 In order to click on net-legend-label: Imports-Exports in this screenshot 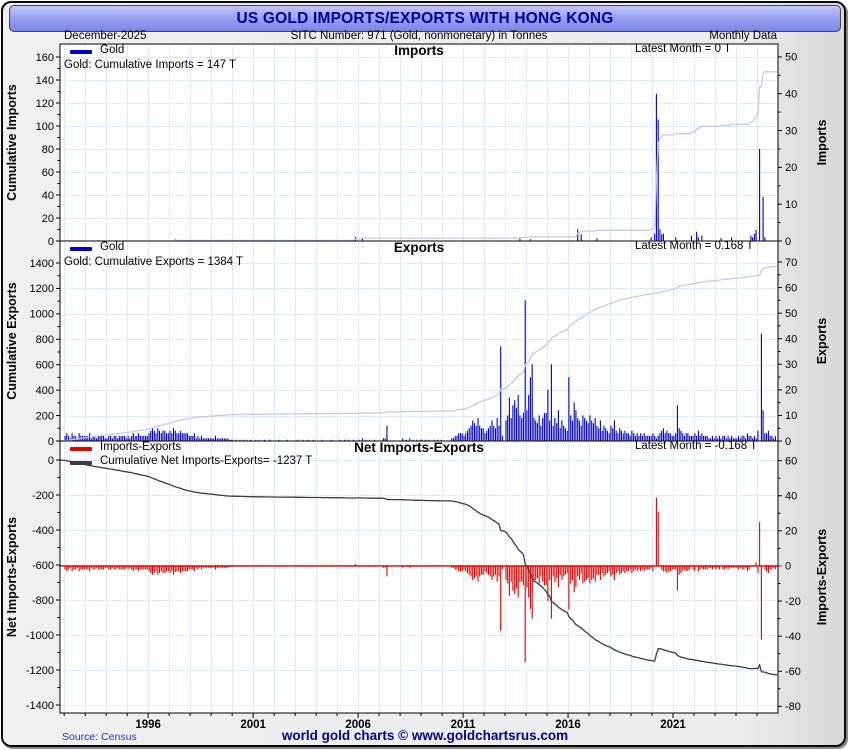, I will do `click(141, 446)`.